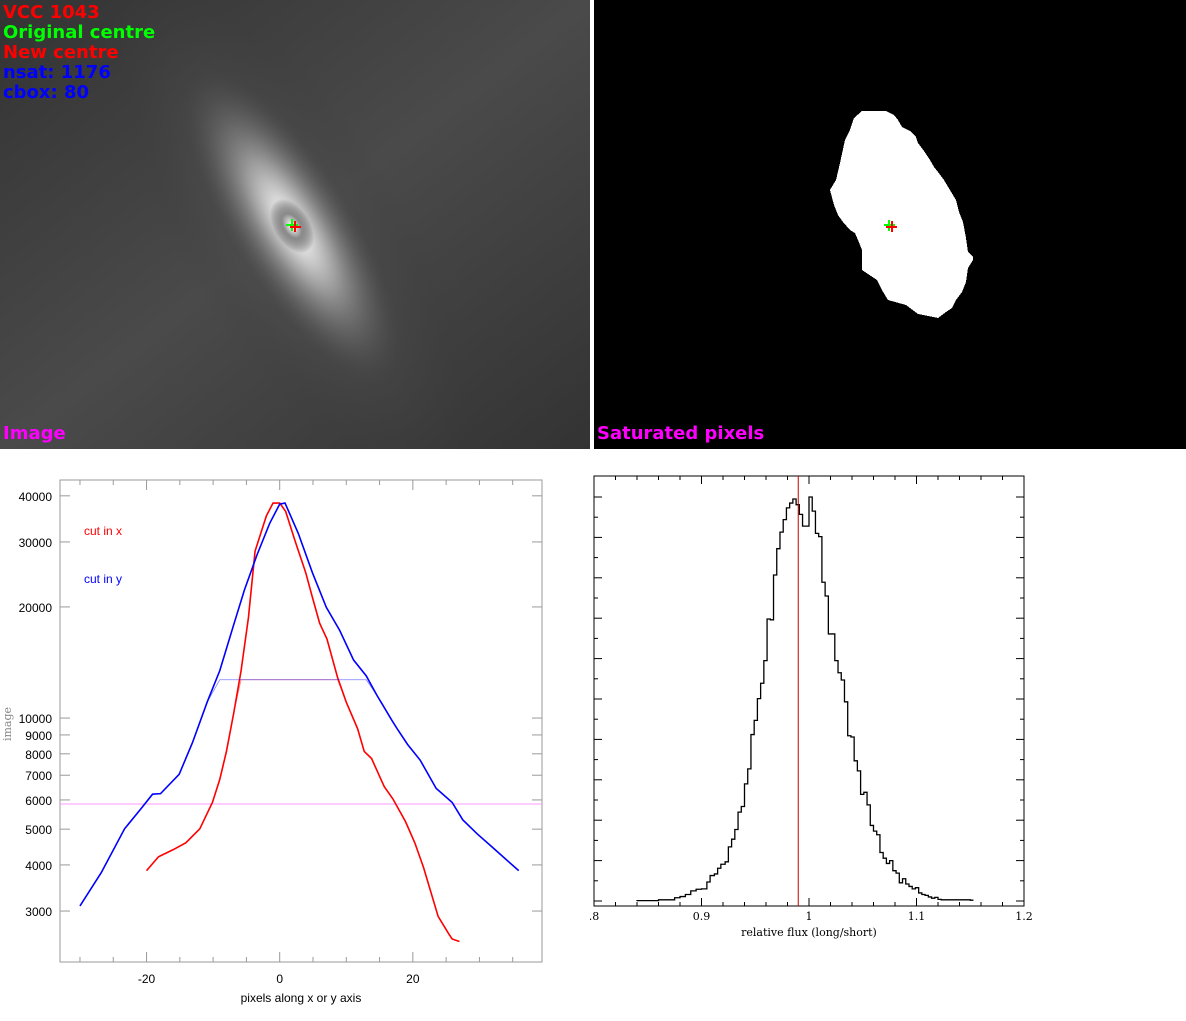  I want to click on overlay-line: Original centre, so click(79, 32).